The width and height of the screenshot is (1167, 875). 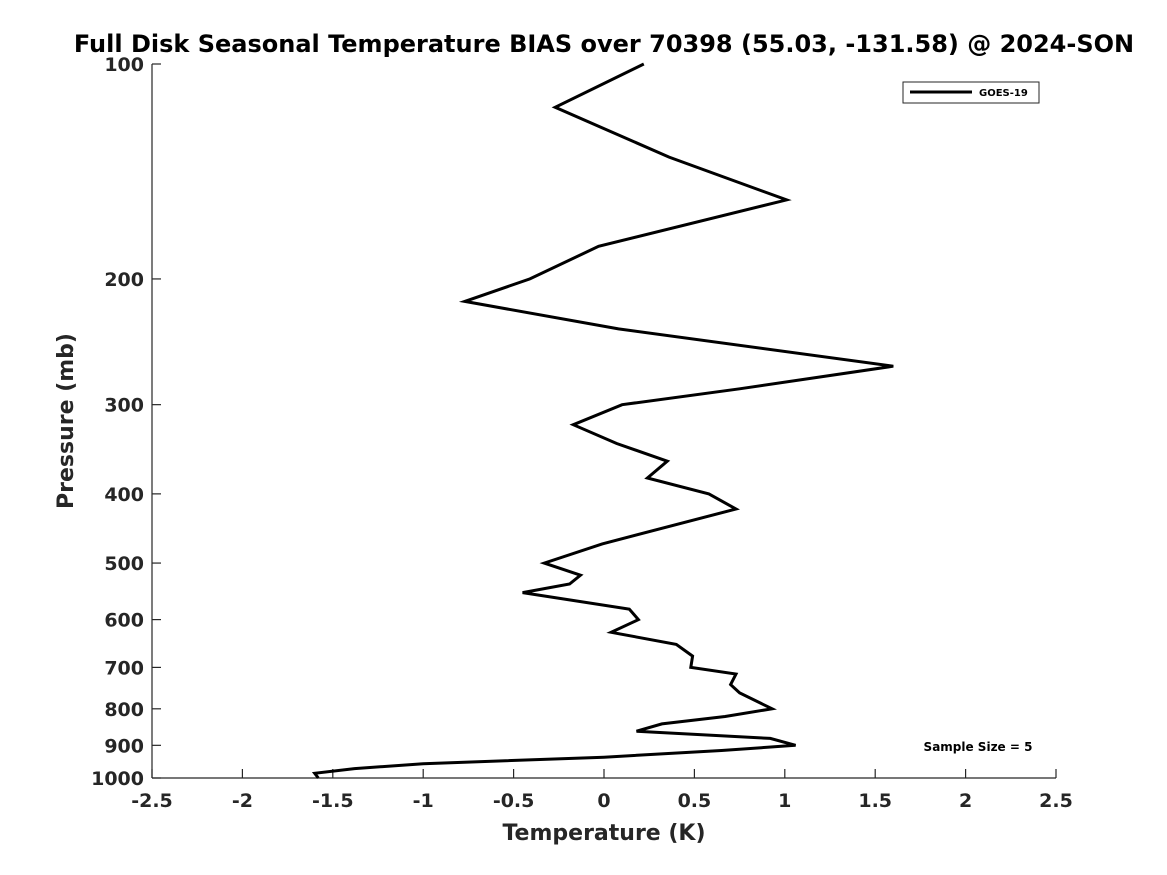 What do you see at coordinates (695, 801) in the screenshot?
I see `x-tick-label: 0.5` at bounding box center [695, 801].